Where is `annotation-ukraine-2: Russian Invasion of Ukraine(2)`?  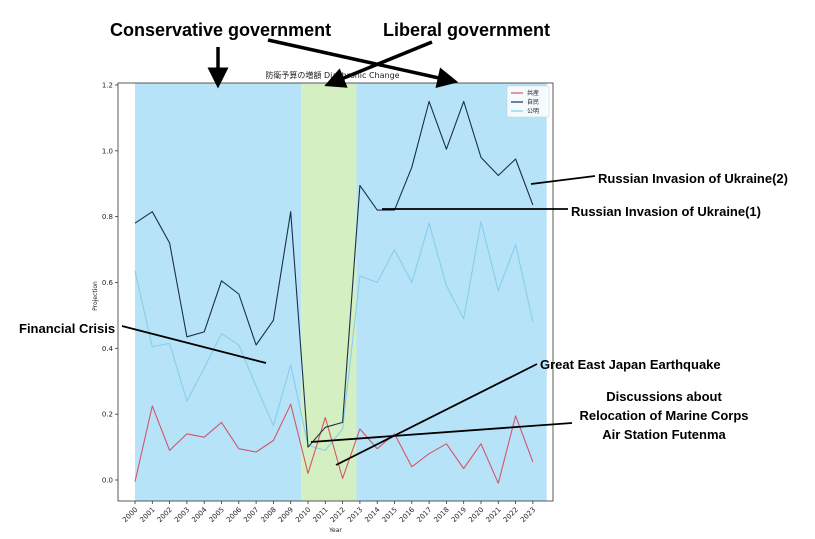
annotation-ukraine-2: Russian Invasion of Ukraine(2) is located at coordinates (693, 178).